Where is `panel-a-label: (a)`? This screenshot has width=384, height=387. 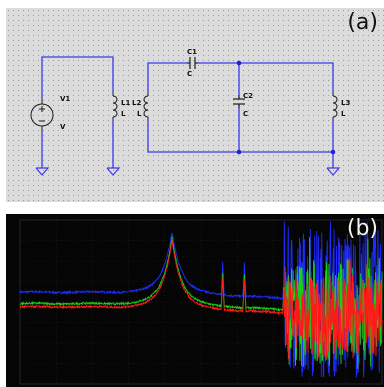 panel-a-label: (a) is located at coordinates (362, 22).